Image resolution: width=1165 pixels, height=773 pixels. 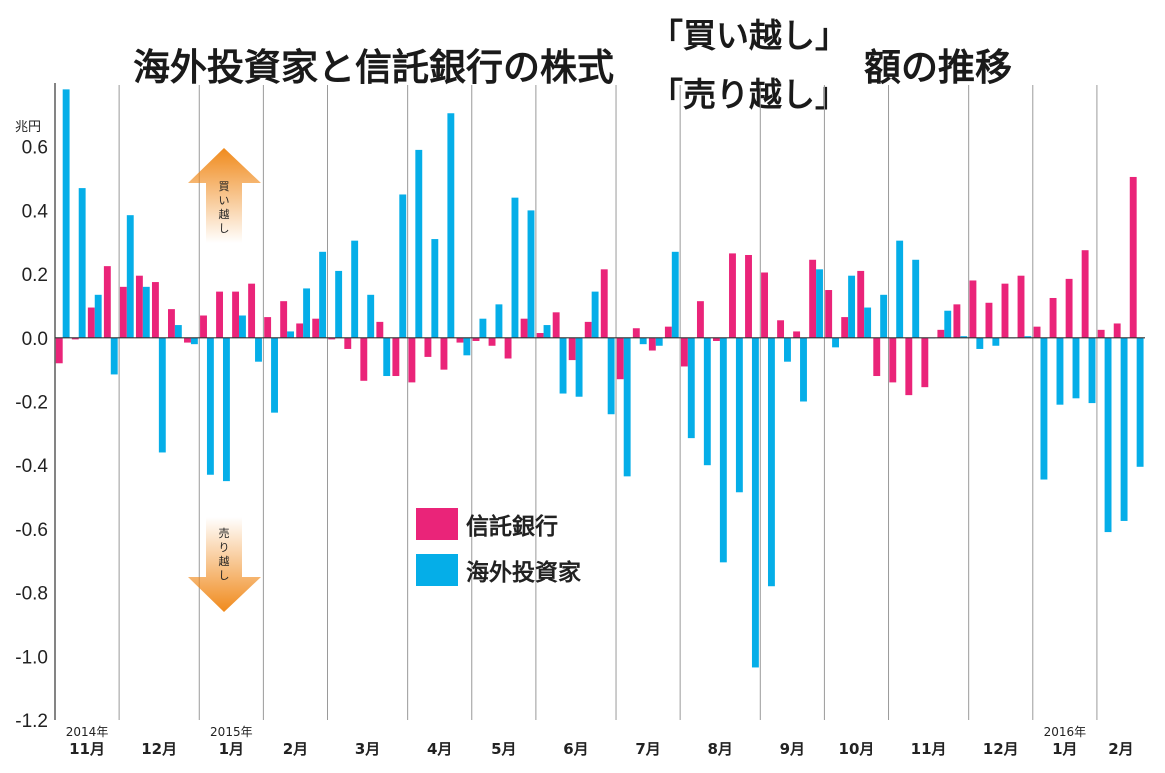 What do you see at coordinates (295, 749) in the screenshot?
I see `month-label: 2月` at bounding box center [295, 749].